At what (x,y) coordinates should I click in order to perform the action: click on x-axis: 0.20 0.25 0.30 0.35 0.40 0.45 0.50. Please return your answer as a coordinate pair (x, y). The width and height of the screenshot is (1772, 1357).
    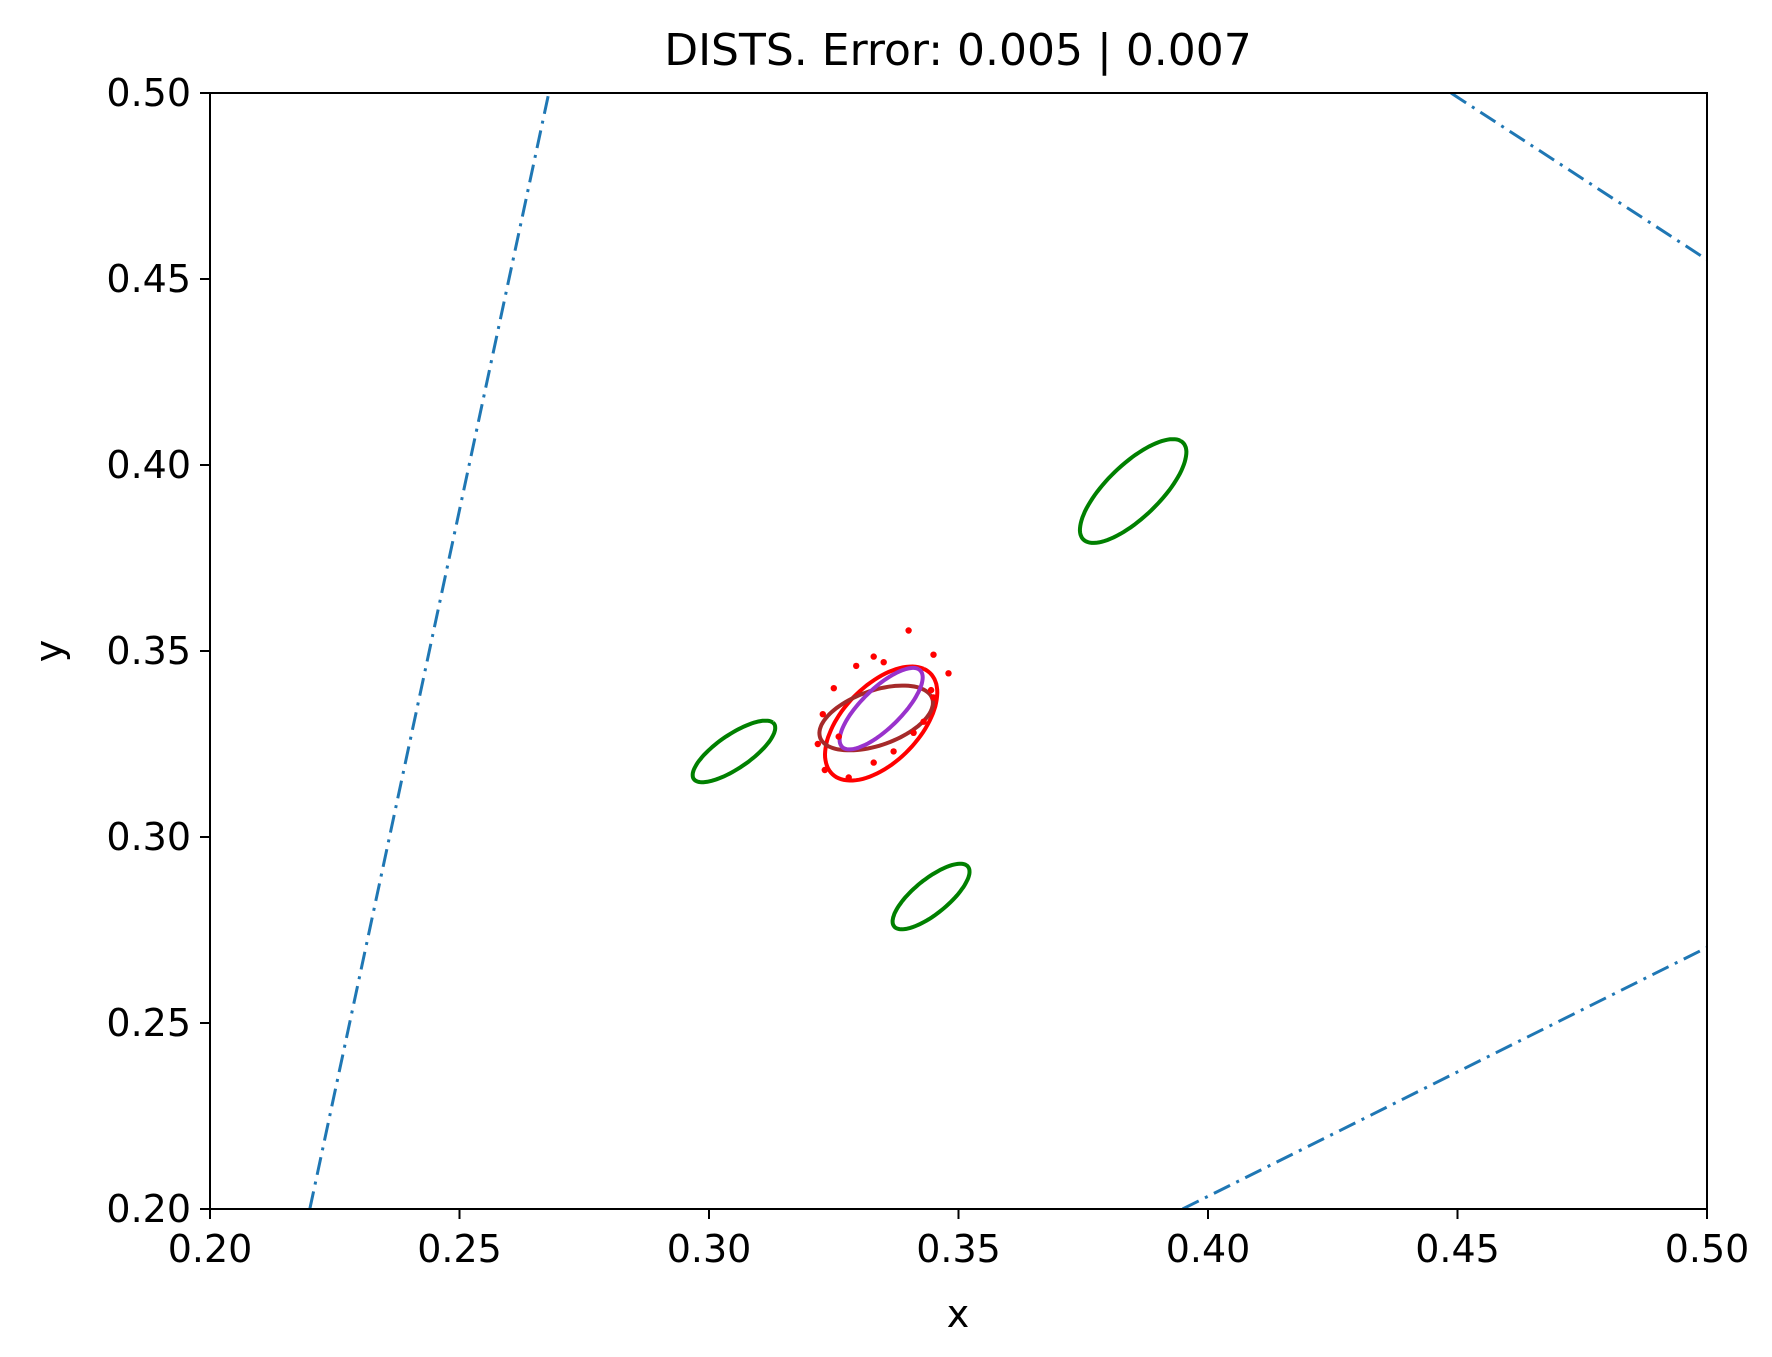
    Looking at the image, I should click on (959, 1240).